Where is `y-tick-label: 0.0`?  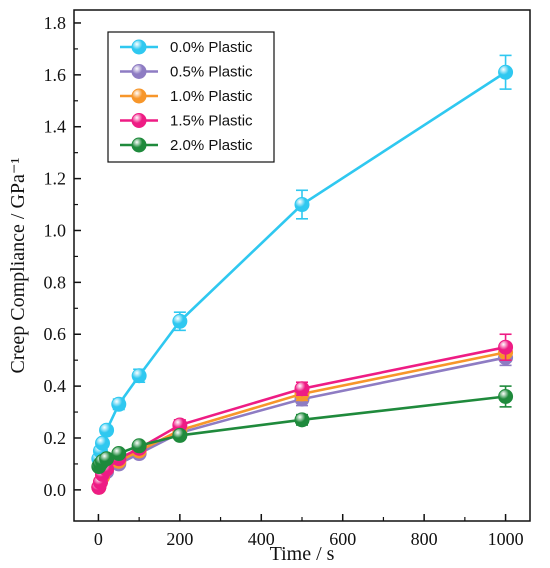 y-tick-label: 0.0 is located at coordinates (55, 490).